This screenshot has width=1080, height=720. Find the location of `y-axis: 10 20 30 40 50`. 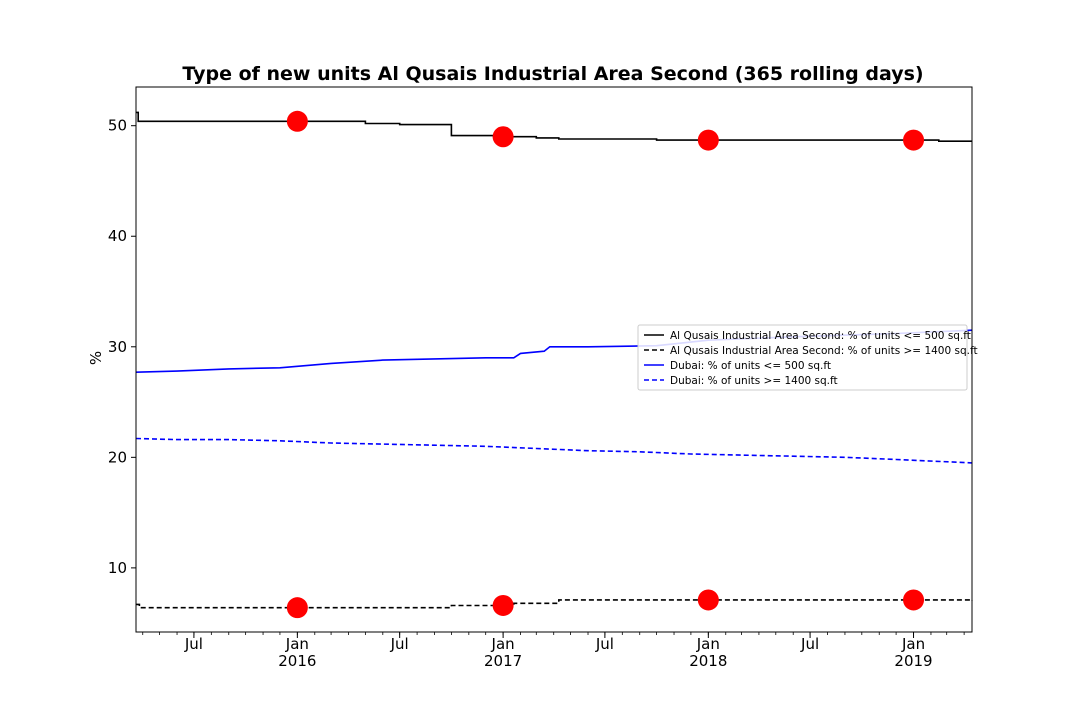

y-axis: 10 20 30 40 50 is located at coordinates (122, 347).